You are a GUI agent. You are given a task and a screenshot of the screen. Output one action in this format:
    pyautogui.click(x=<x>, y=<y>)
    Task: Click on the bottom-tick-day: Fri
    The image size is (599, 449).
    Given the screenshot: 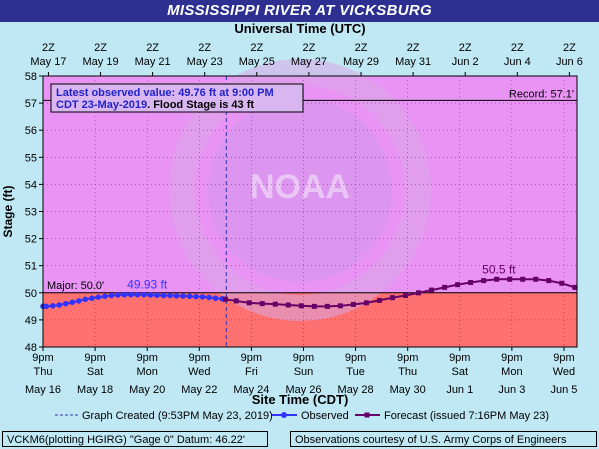 What is the action you would take?
    pyautogui.click(x=251, y=372)
    